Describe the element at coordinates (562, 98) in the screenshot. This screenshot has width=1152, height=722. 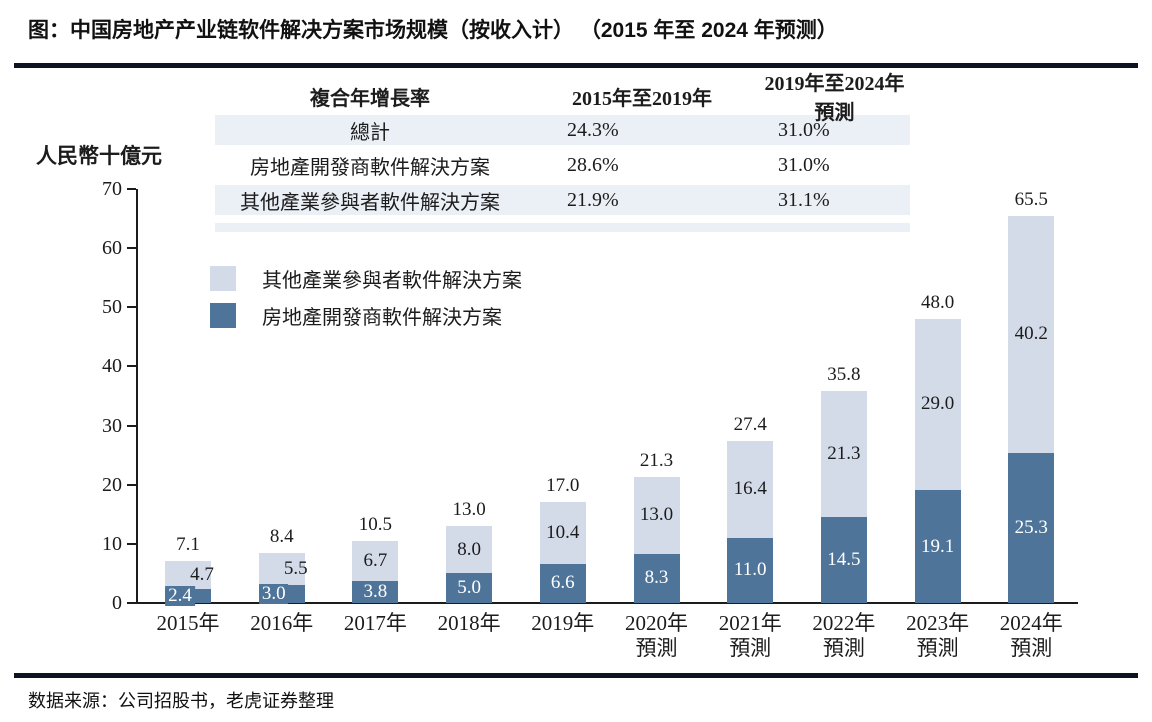
I see `cagr-table-header: 複合年增長率 2015年至2019年 2019年至2024年預測` at that location.